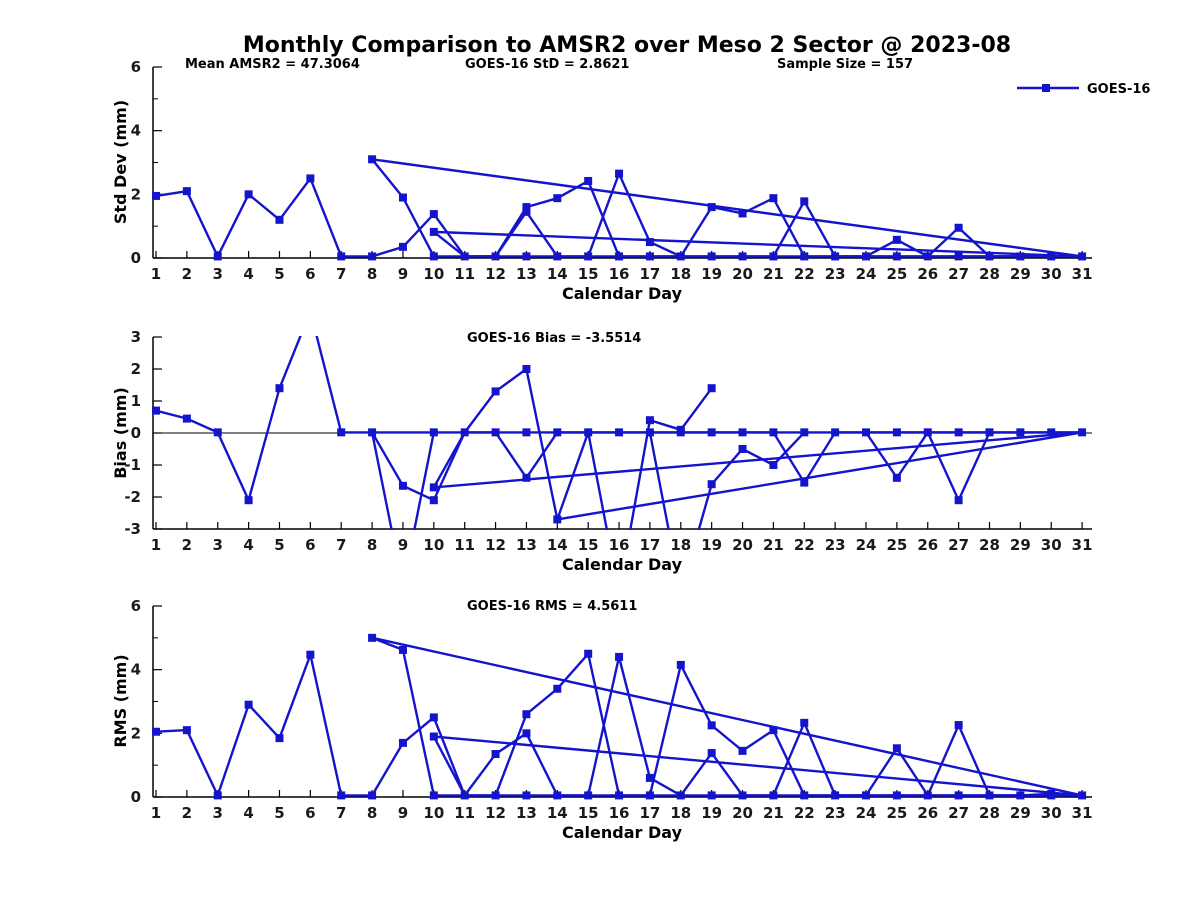  Describe the element at coordinates (622, 832) in the screenshot. I see `x-axis-label-3: Calendar Day` at that location.